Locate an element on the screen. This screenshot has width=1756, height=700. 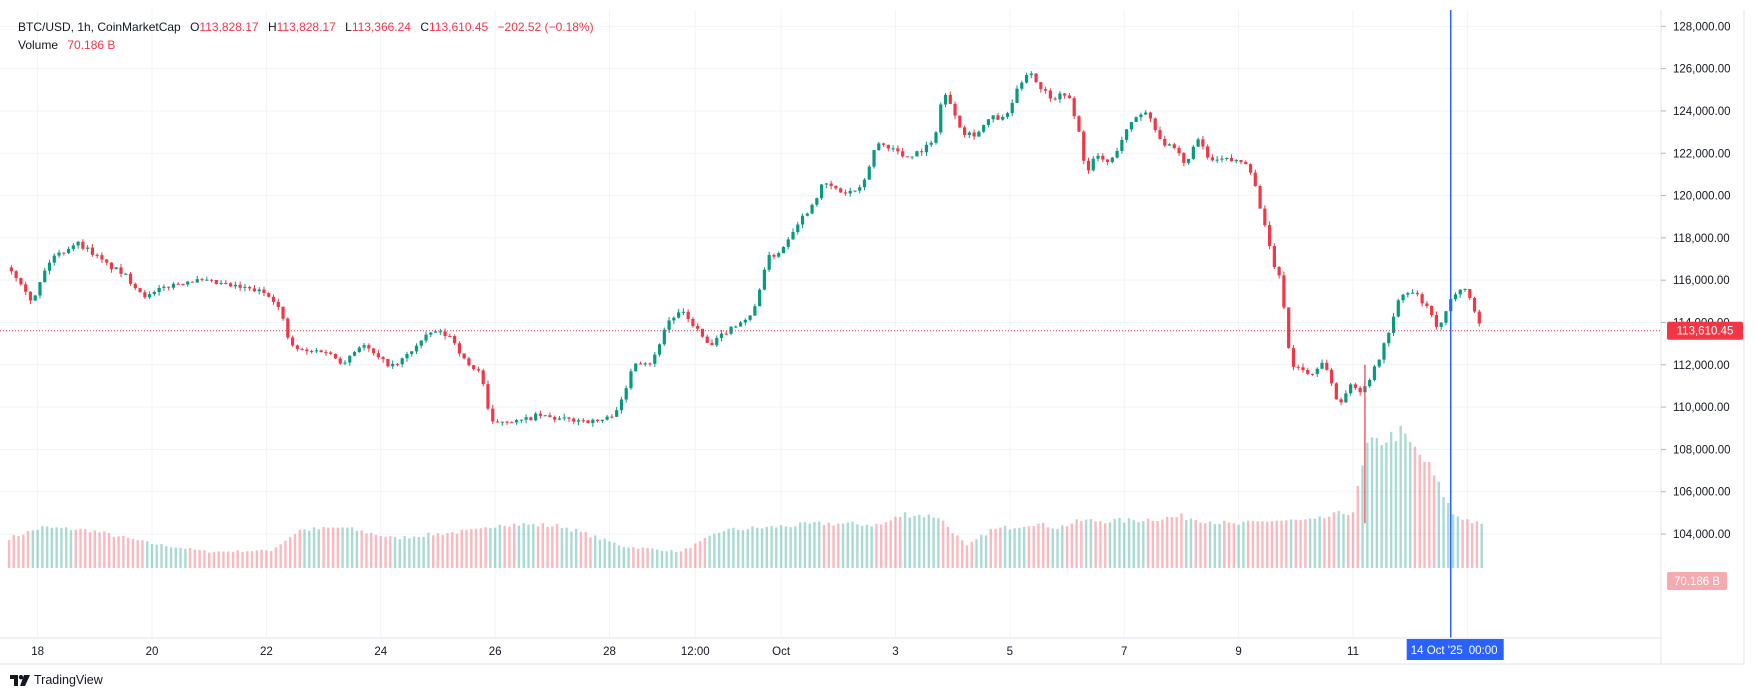
volume-value: 70.186 B is located at coordinates (91, 45).